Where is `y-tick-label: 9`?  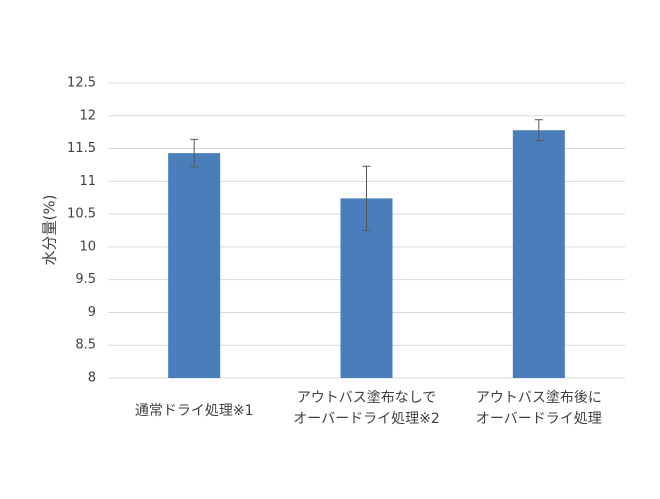
y-tick-label: 9 is located at coordinates (92, 312).